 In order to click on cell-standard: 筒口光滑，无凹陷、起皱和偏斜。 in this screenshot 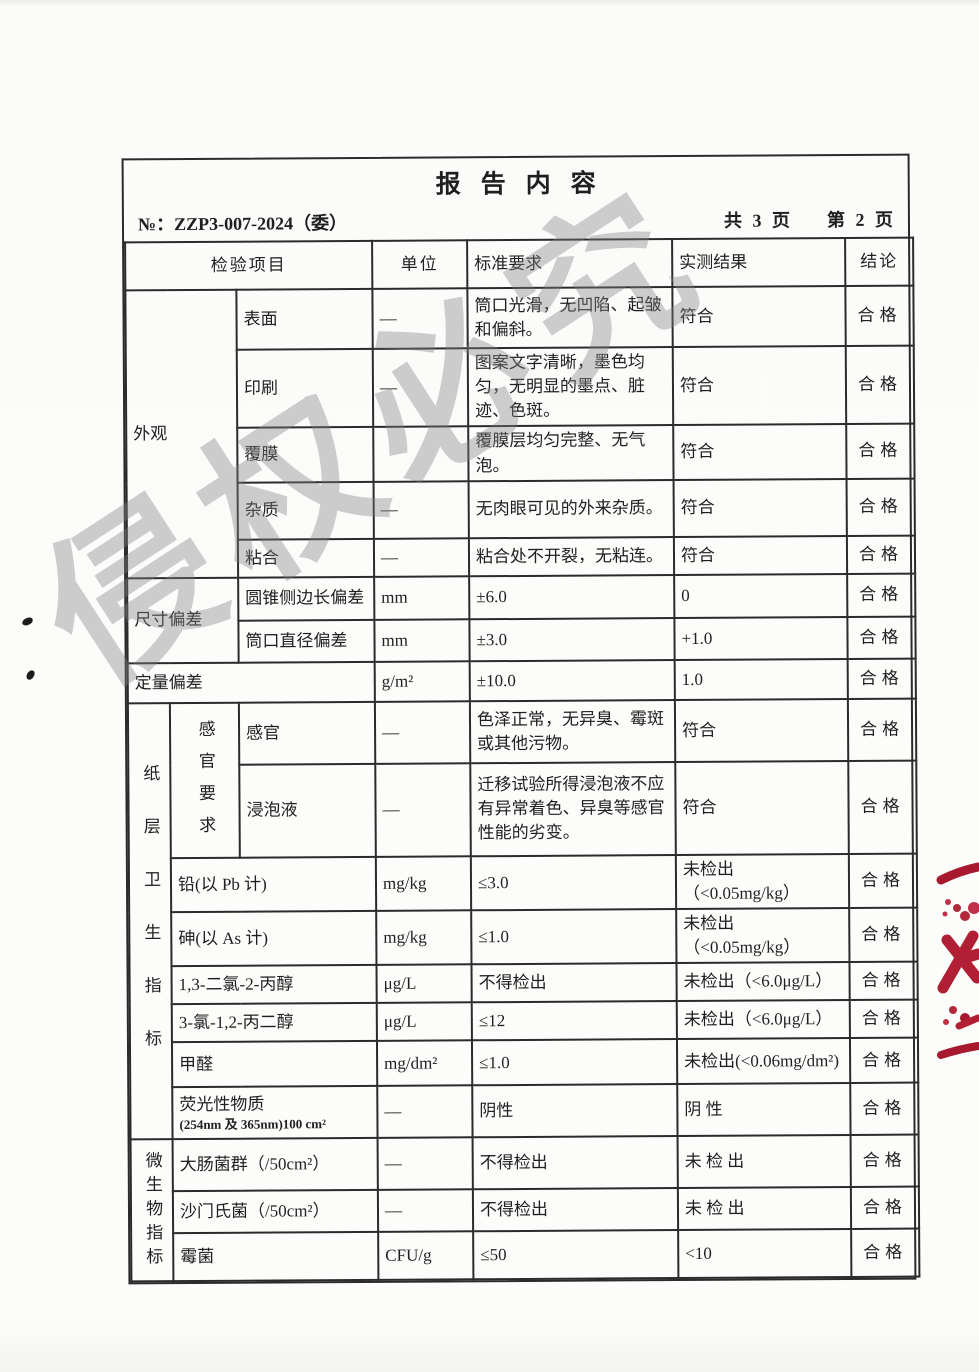, I will do `click(570, 318)`.